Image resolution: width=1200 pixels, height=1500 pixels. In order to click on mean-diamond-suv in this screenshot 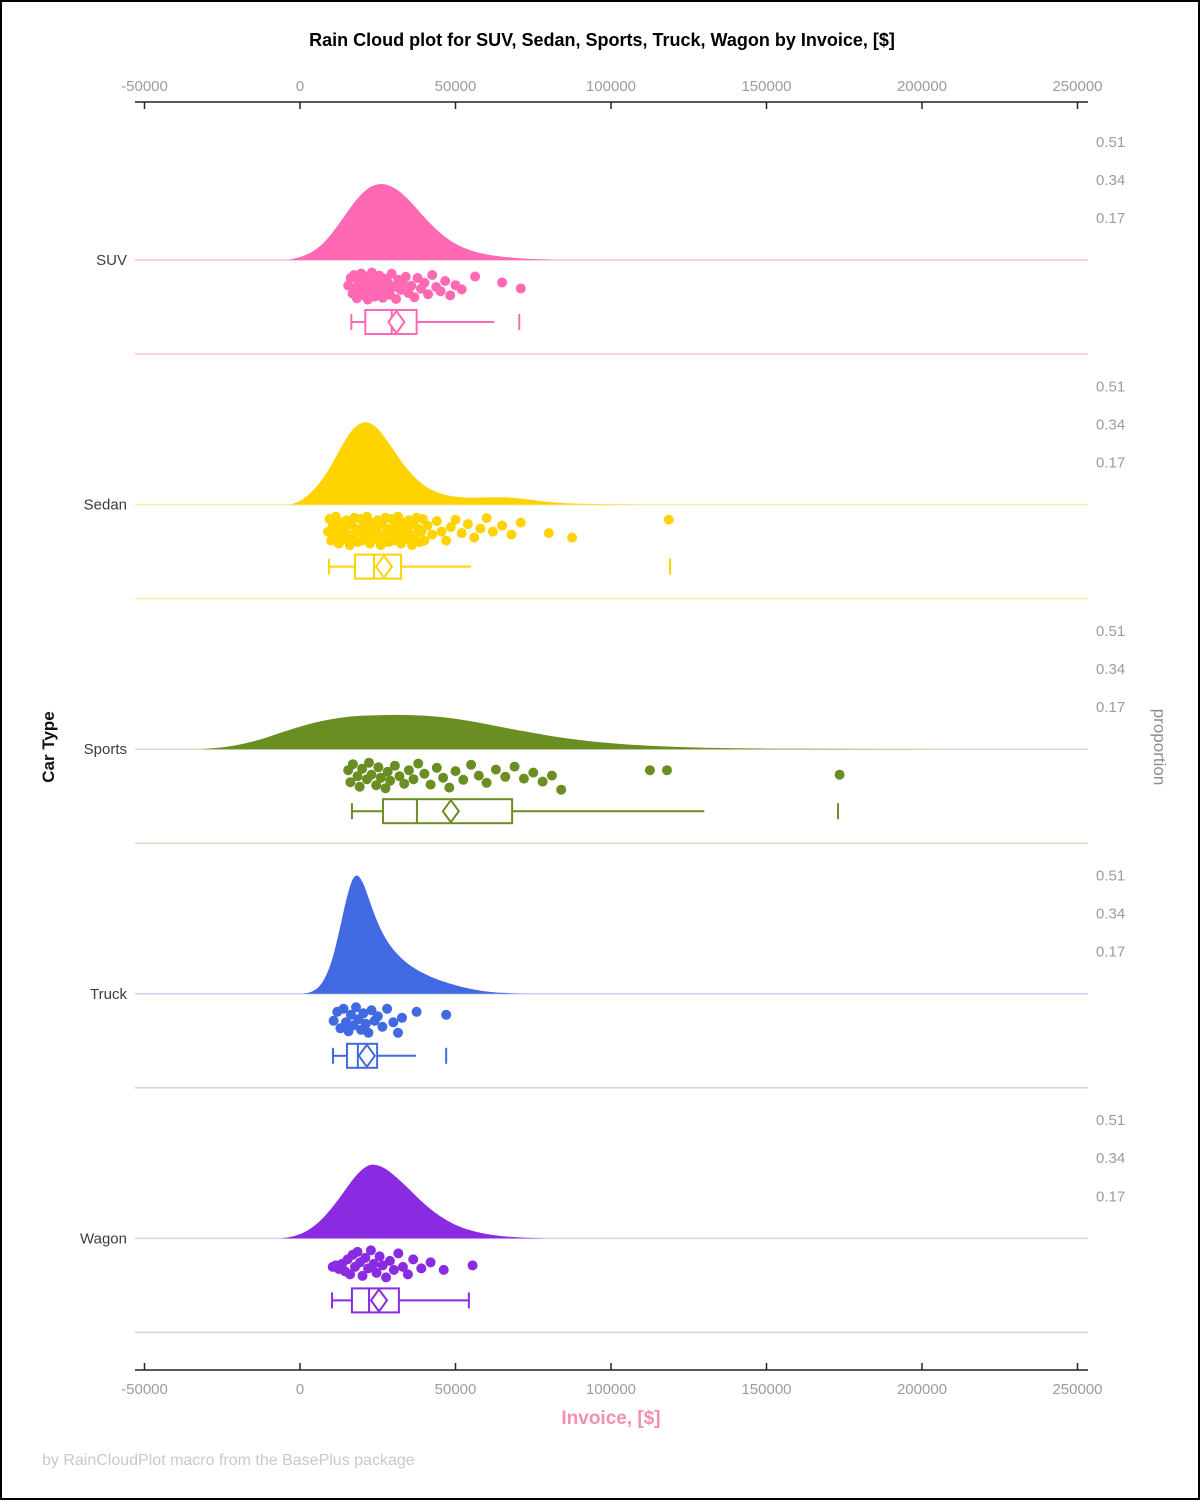, I will do `click(396, 322)`.